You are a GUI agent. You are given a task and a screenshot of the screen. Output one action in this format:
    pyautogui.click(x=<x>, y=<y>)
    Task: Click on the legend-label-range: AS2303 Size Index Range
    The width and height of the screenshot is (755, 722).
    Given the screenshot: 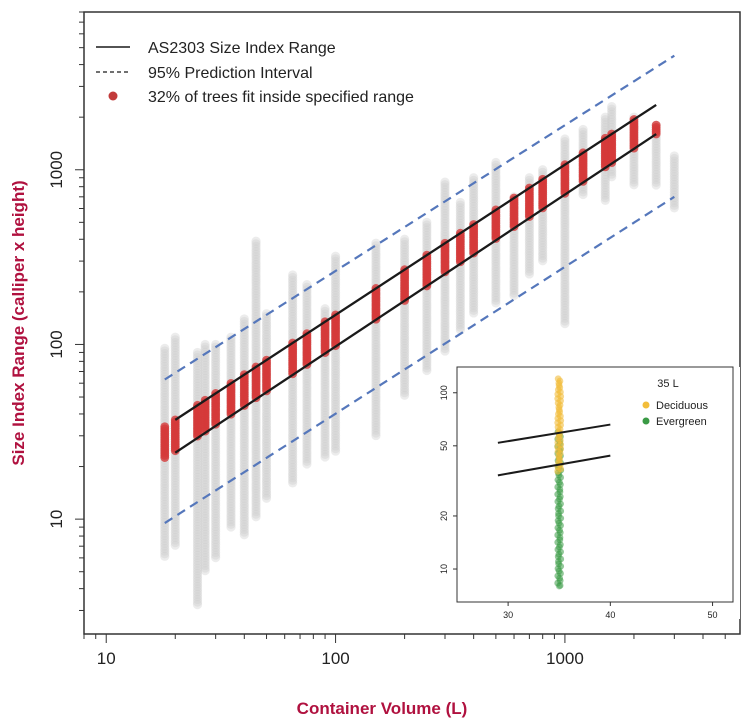 What is the action you would take?
    pyautogui.click(x=242, y=48)
    